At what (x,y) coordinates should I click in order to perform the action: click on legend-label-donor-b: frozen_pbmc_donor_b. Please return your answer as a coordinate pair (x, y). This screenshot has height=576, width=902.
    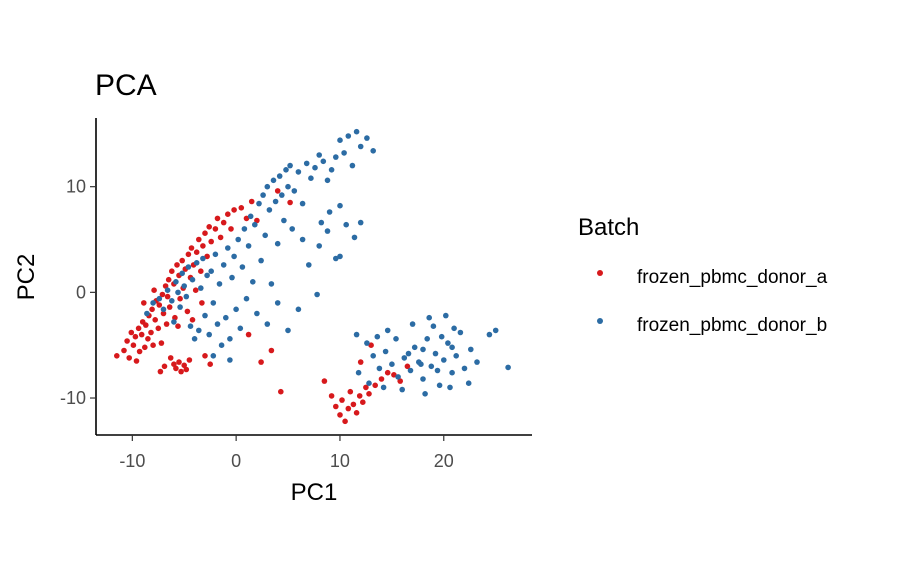
    Looking at the image, I should click on (732, 325).